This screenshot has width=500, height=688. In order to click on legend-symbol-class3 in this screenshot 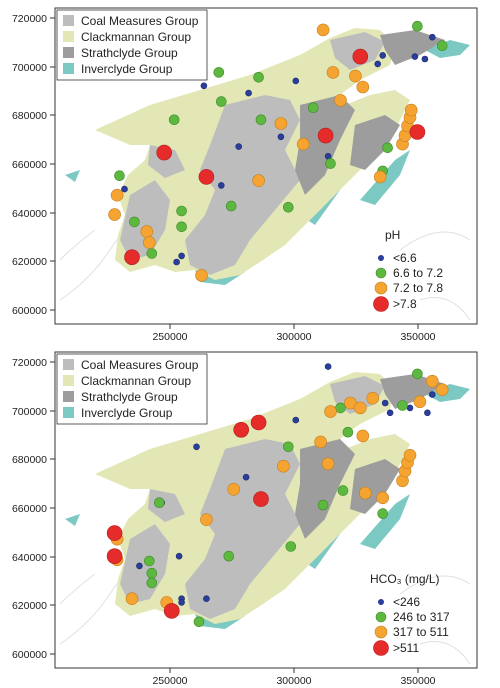, I will do `click(381, 632)`.